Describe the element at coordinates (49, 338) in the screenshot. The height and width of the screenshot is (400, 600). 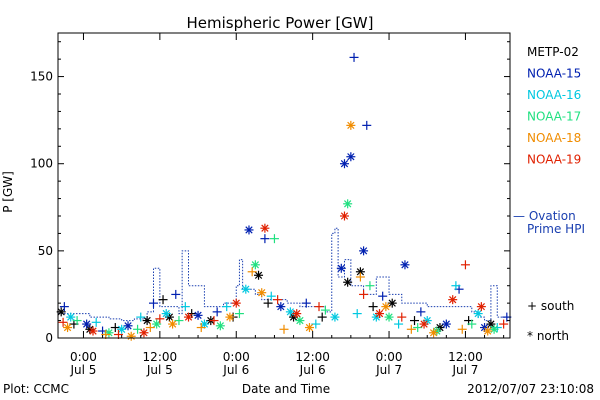
I see `y-tick-label: 0` at that location.